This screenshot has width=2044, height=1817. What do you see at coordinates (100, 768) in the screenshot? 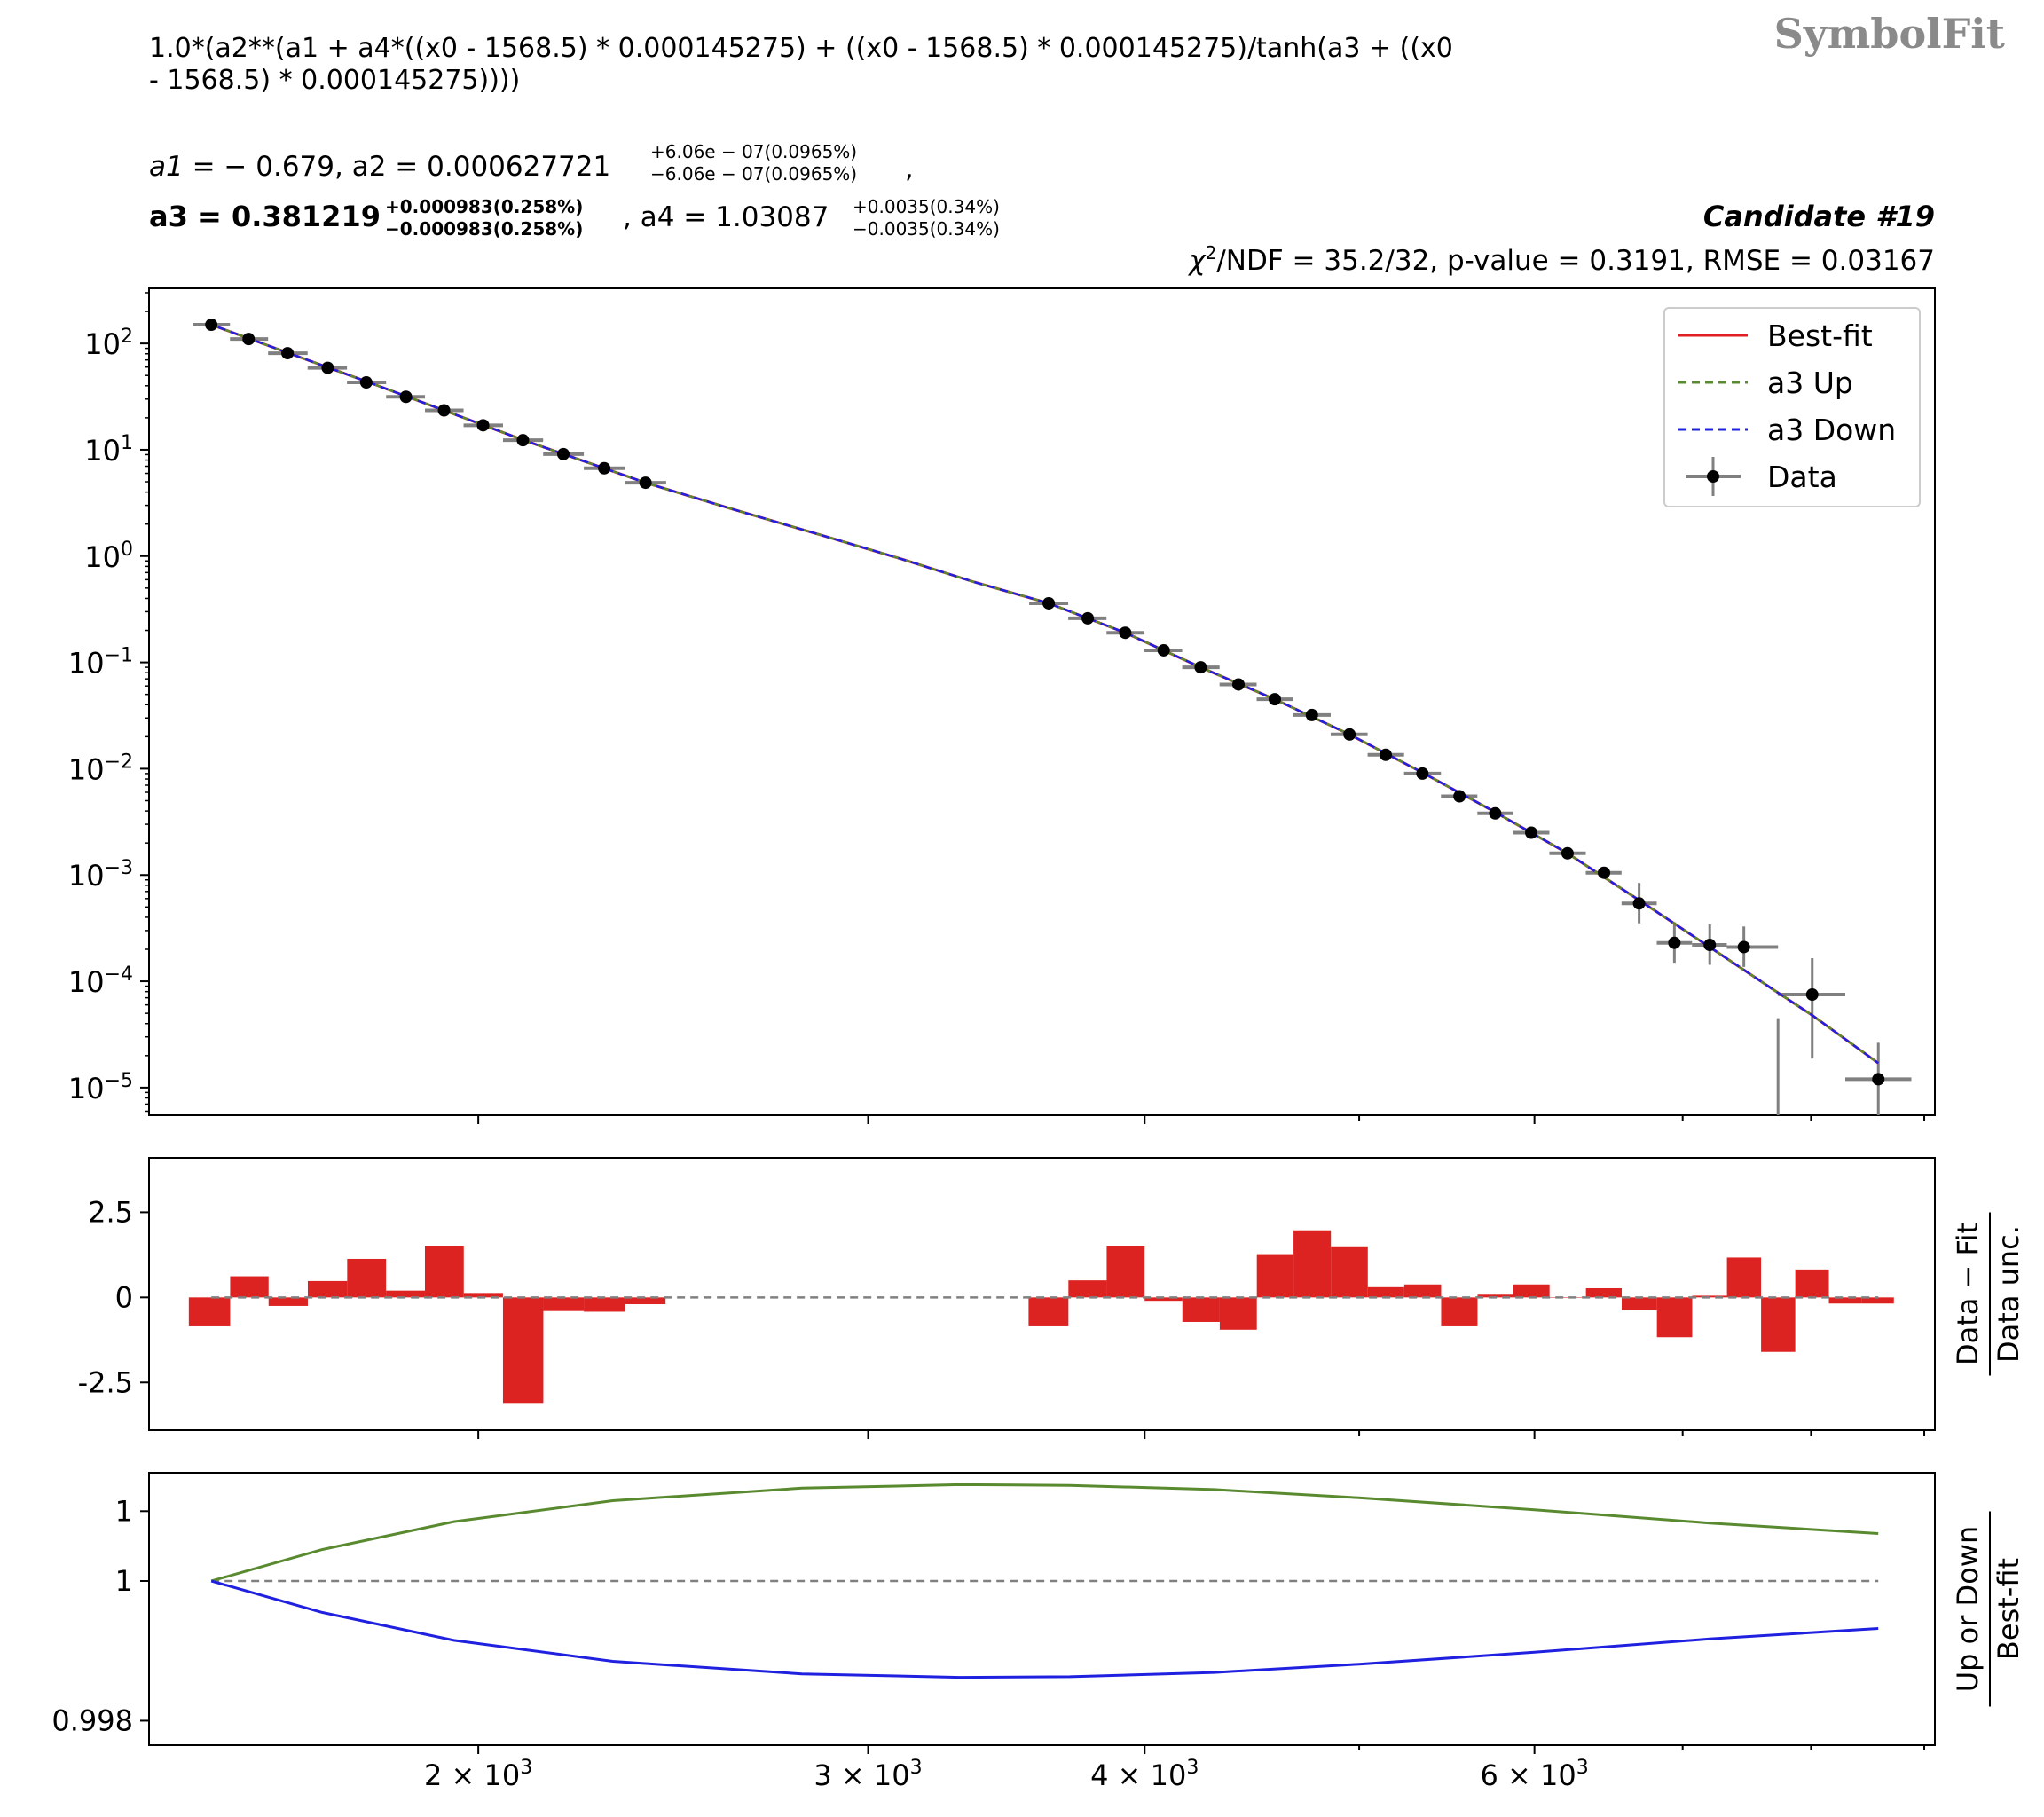
I see `main-y-tick-label: 10⁻²` at bounding box center [100, 768].